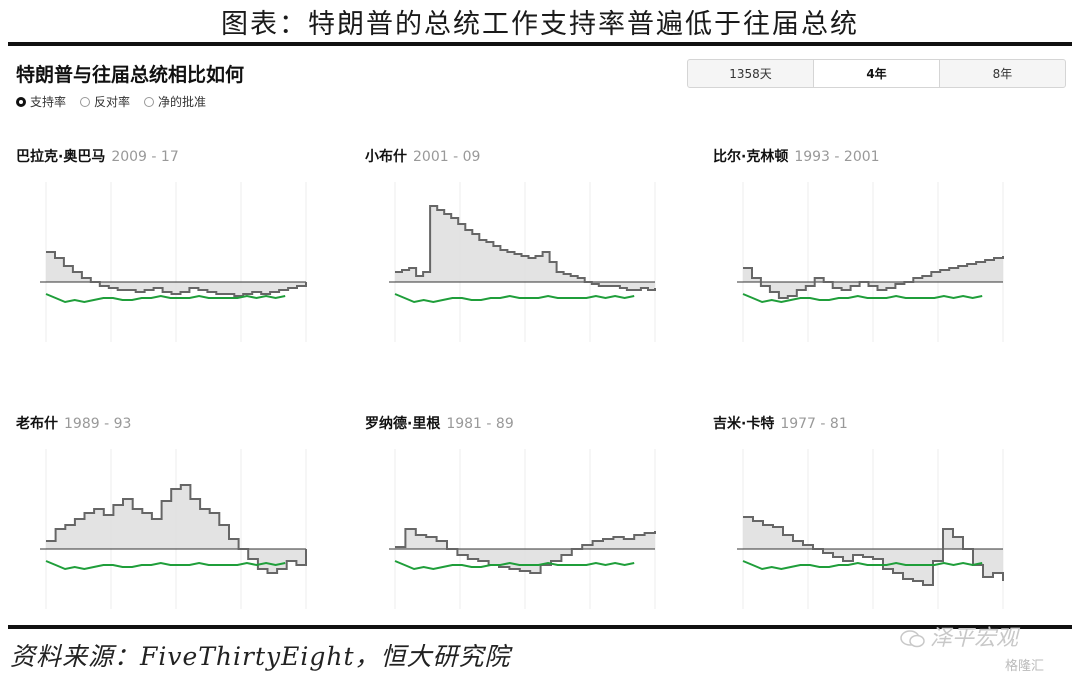 Image resolution: width=1080 pixels, height=683 pixels. I want to click on panel-clinton: 比尔·克林顿 1993 - 2001, so click(873, 256).